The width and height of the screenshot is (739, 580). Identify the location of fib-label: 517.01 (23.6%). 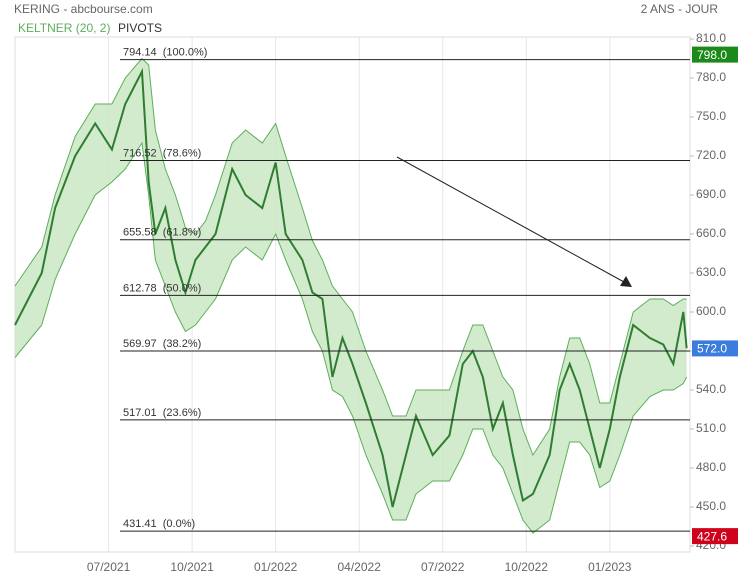
(162, 413).